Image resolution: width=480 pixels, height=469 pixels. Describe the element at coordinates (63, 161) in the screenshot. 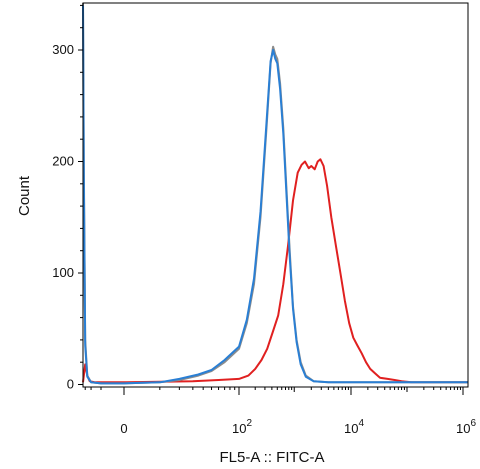

I see `y-tick-label: 200` at that location.